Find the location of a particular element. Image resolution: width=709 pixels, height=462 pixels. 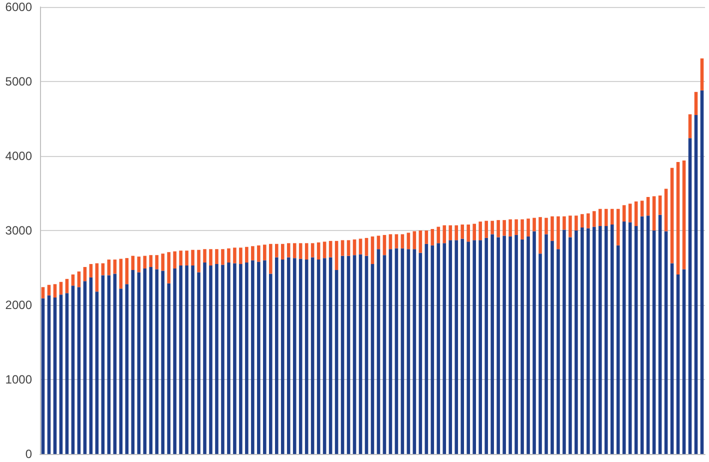

y-tick-label: 5000 is located at coordinates (18, 81).